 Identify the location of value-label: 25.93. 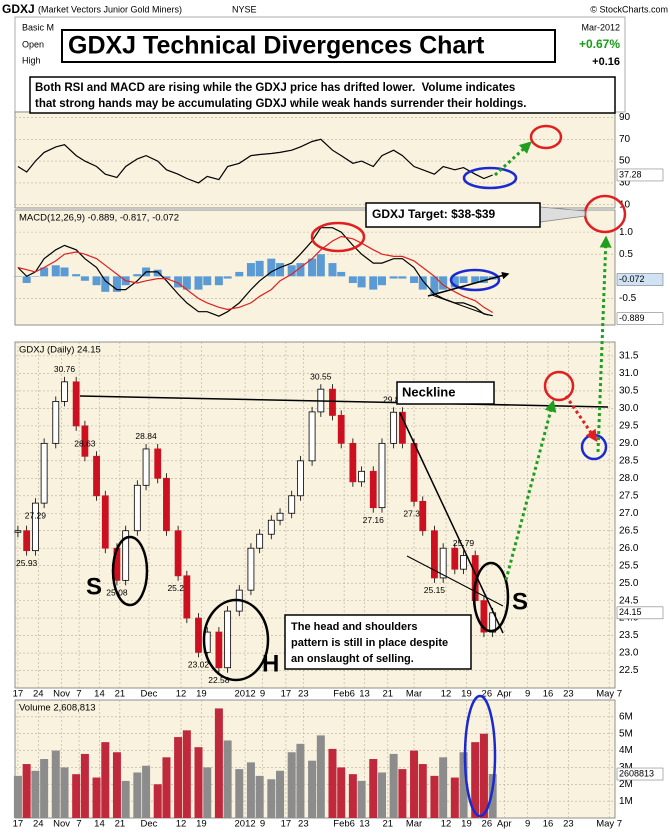
(27, 563).